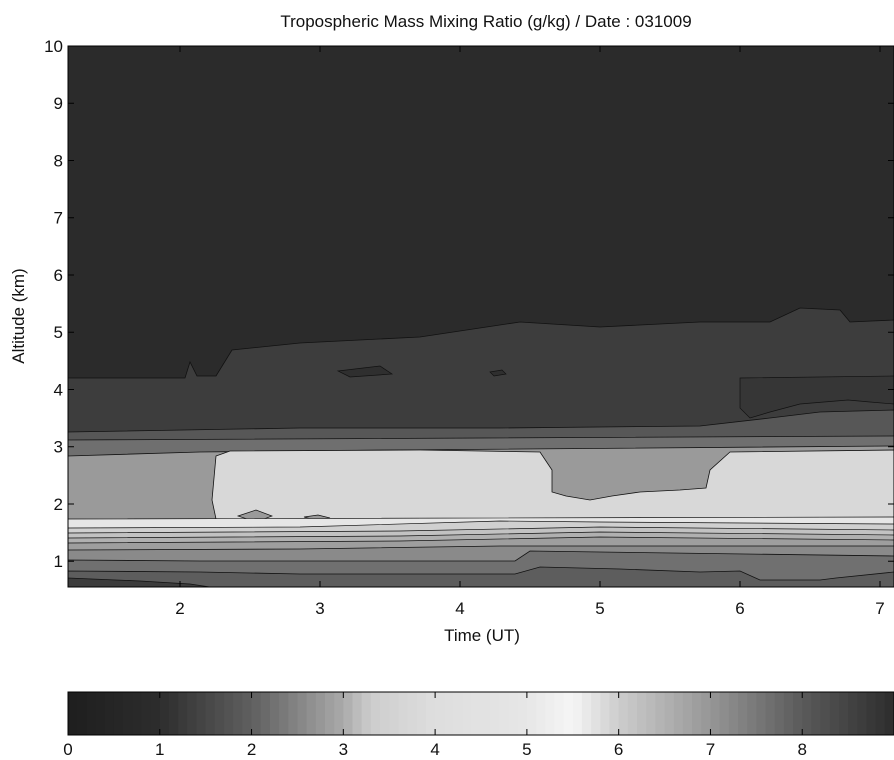  I want to click on y-tick-label: 4, so click(58, 389).